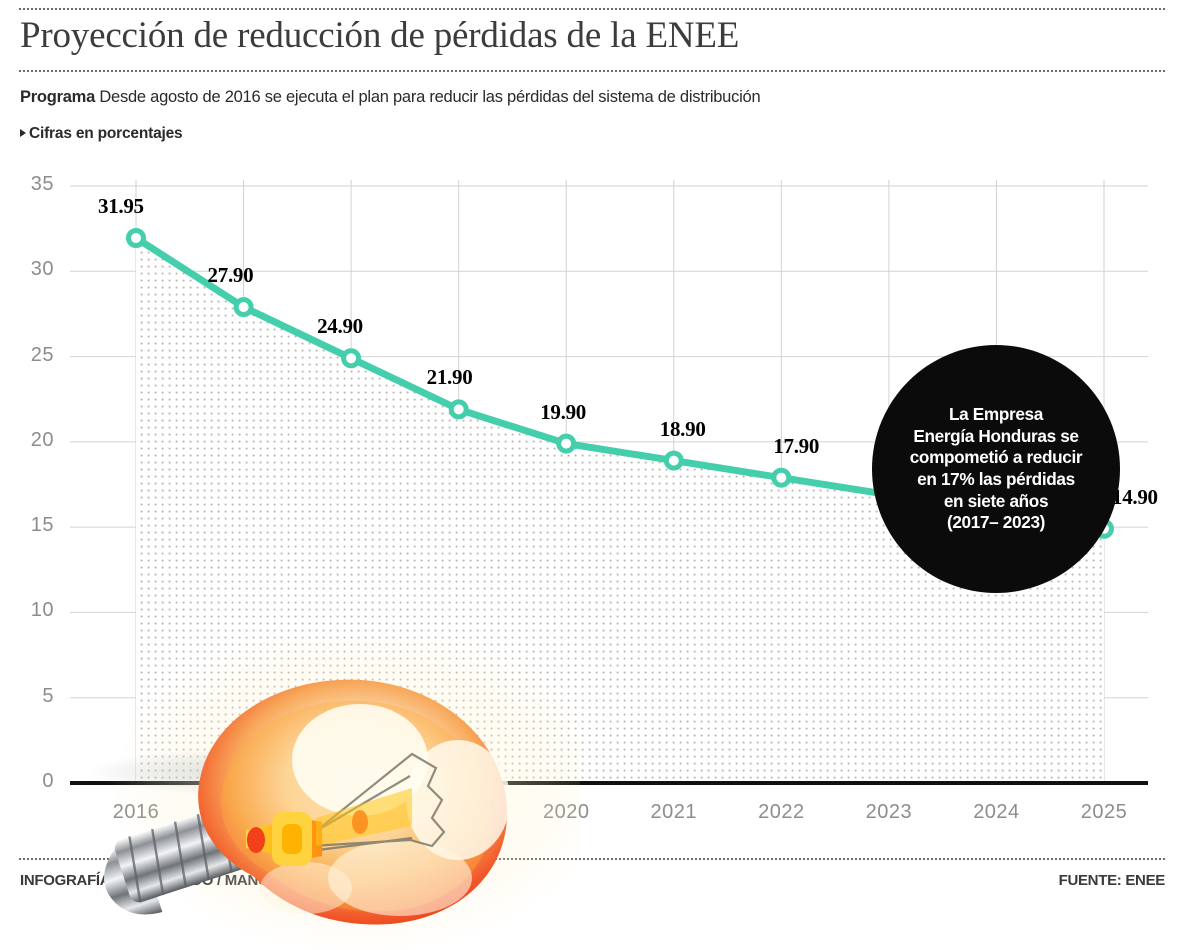 The width and height of the screenshot is (1181, 950). I want to click on x-axis-tick-label: 2018, so click(351, 812).